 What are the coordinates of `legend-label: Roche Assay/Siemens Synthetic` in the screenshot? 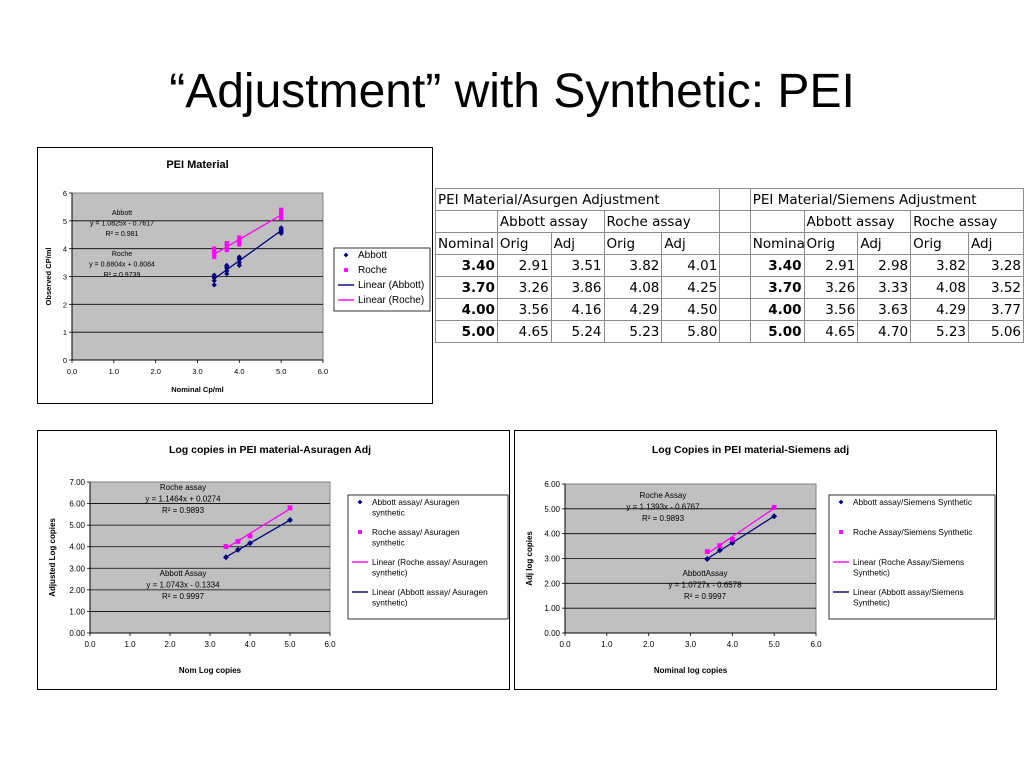 It's located at (912, 532).